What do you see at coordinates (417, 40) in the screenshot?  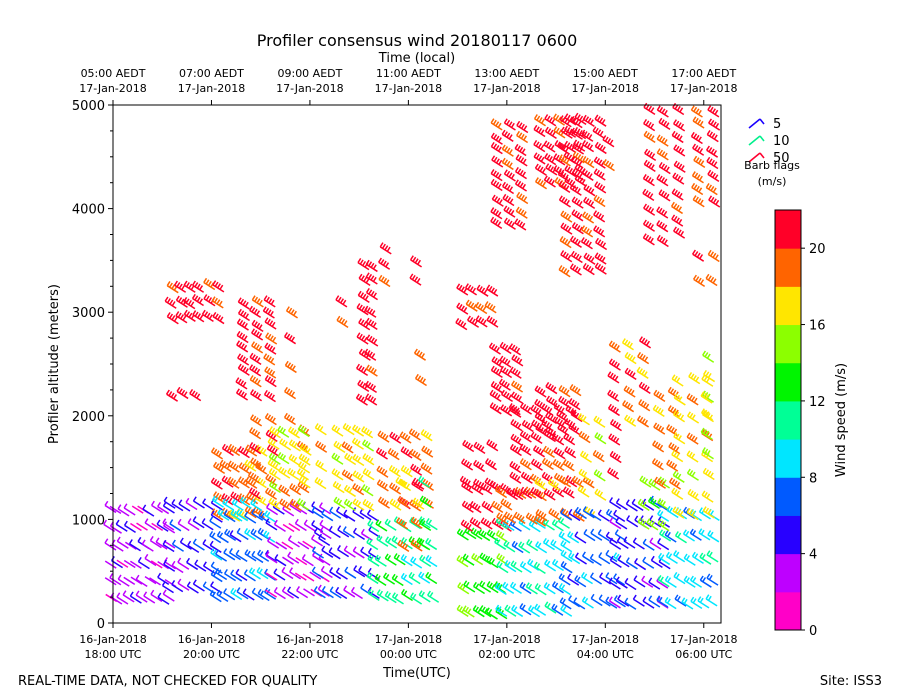 I see `chart-title: Profiler consensus wind 20180117 0600` at bounding box center [417, 40].